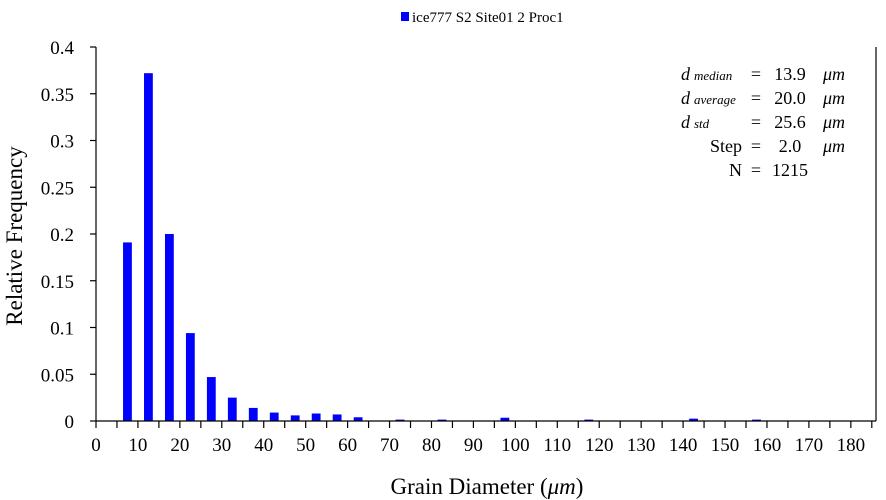  What do you see at coordinates (561, 486) in the screenshot?
I see `x-axis-label-unit: μm` at bounding box center [561, 486].